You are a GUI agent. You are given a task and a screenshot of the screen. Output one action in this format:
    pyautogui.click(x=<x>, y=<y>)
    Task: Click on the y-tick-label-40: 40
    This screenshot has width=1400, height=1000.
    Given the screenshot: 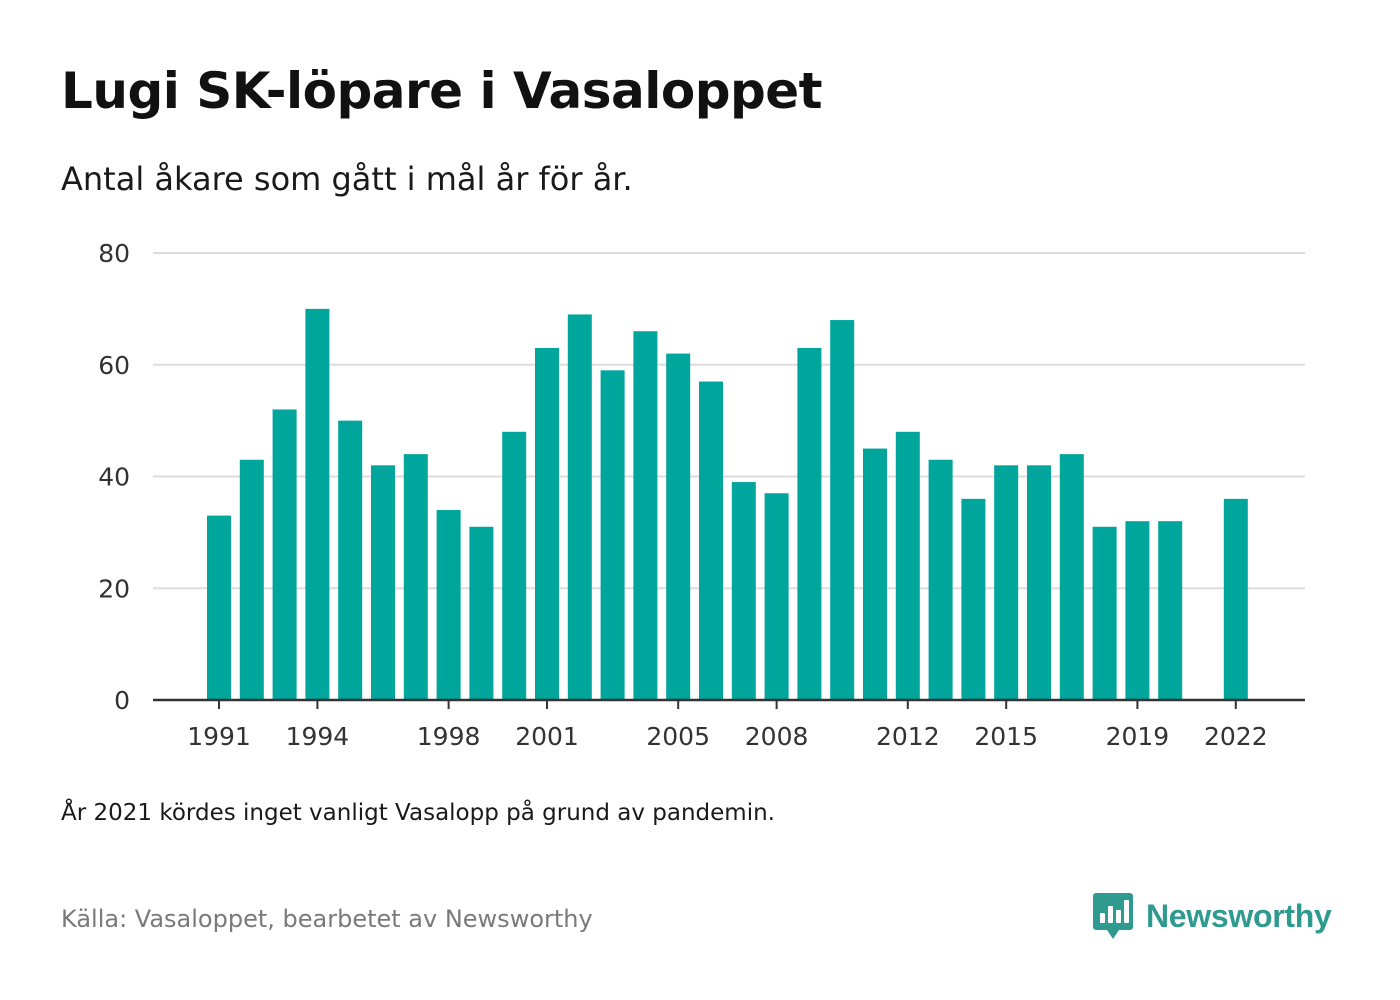 What is the action you would take?
    pyautogui.click(x=114, y=477)
    